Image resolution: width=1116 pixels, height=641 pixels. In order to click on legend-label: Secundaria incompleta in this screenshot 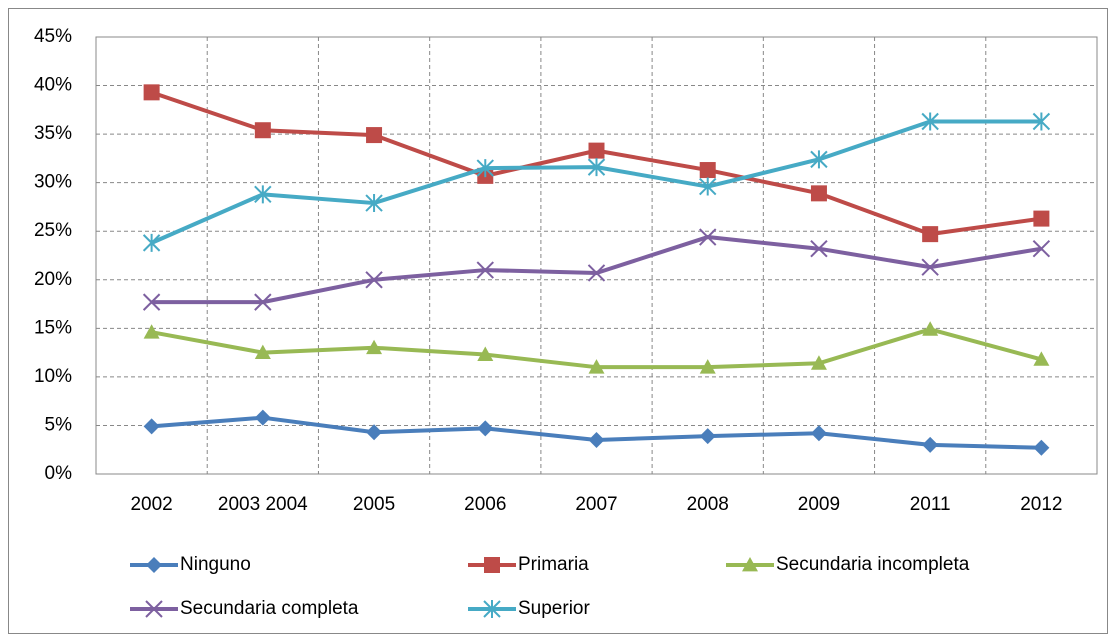, I will do `click(873, 564)`.